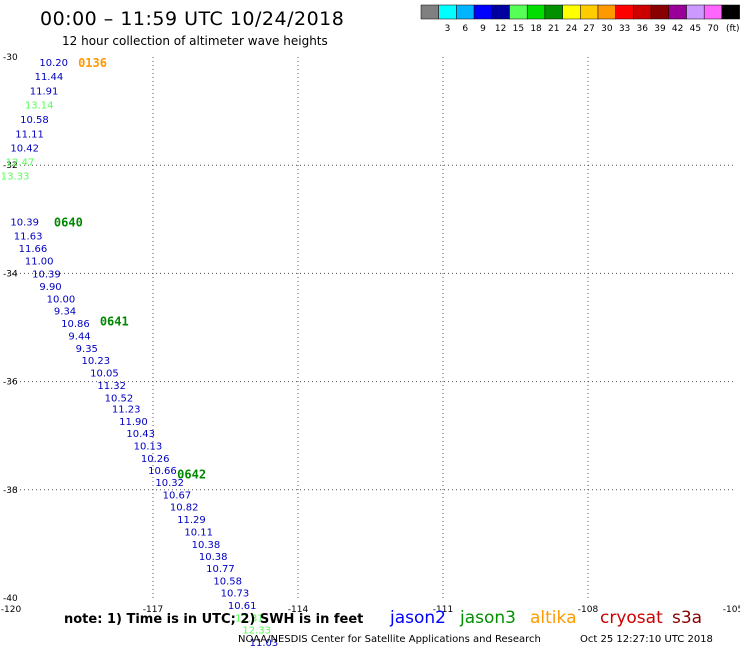  I want to click on lon-tick-label: -120, so click(11, 610).